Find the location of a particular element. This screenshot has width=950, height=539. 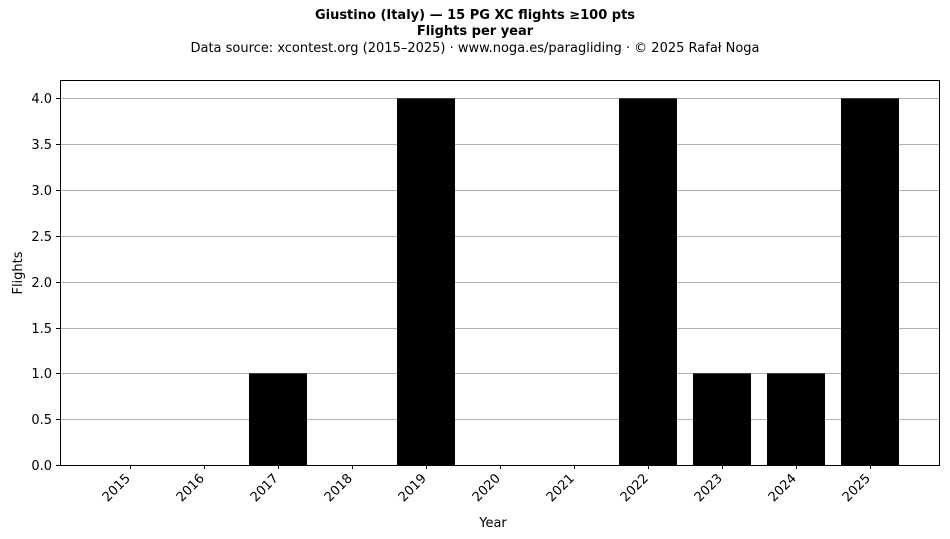

y-tick-label: 3.0 is located at coordinates (41, 191).